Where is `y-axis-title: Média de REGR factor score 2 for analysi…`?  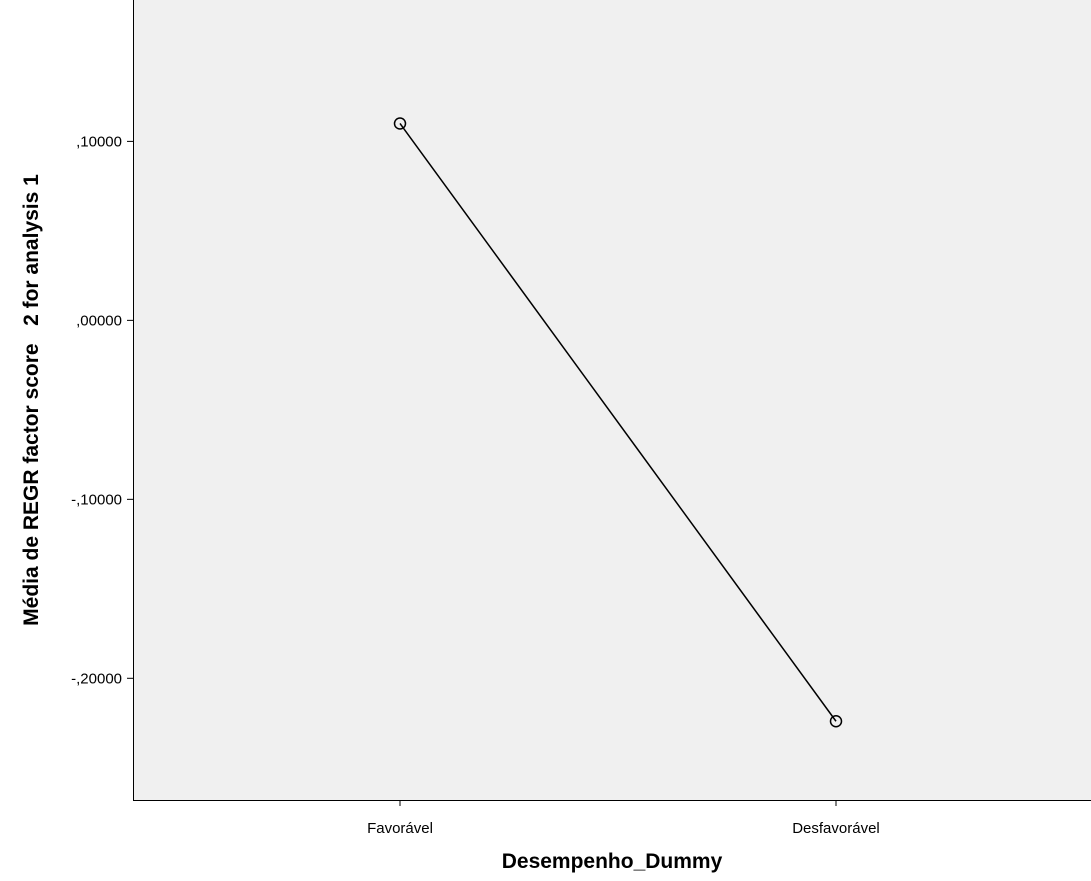 y-axis-title: Média de REGR factor score 2 for analysi… is located at coordinates (31, 400).